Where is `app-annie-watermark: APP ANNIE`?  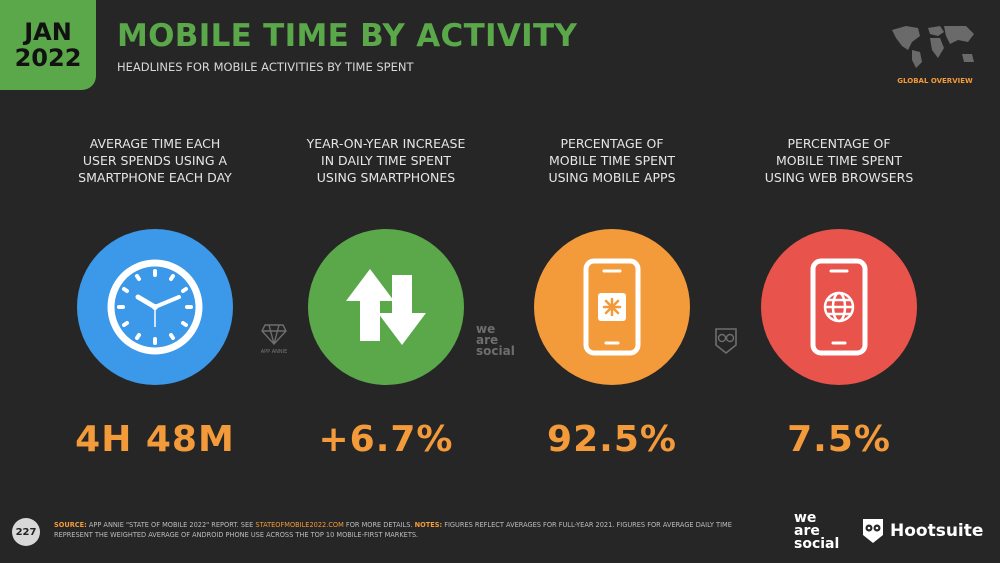 app-annie-watermark: APP ANNIE is located at coordinates (274, 339).